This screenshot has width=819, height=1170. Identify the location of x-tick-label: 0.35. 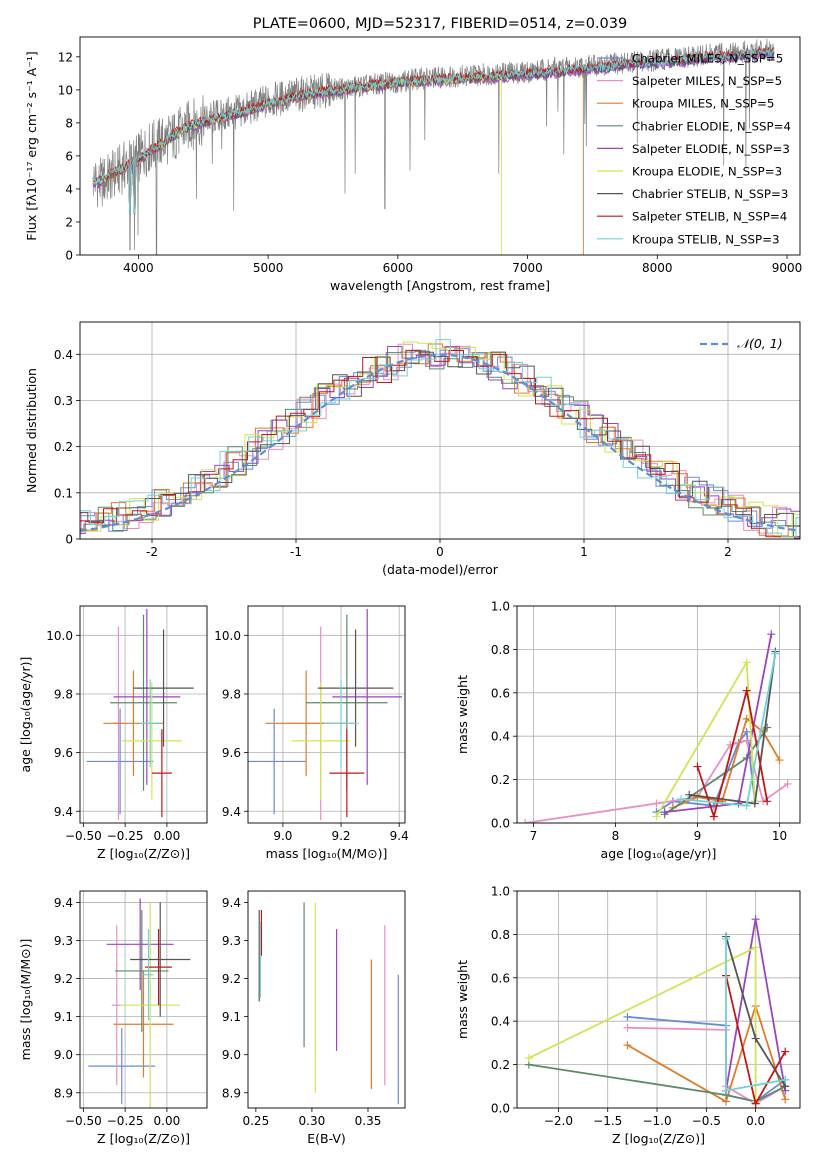
(368, 1121).